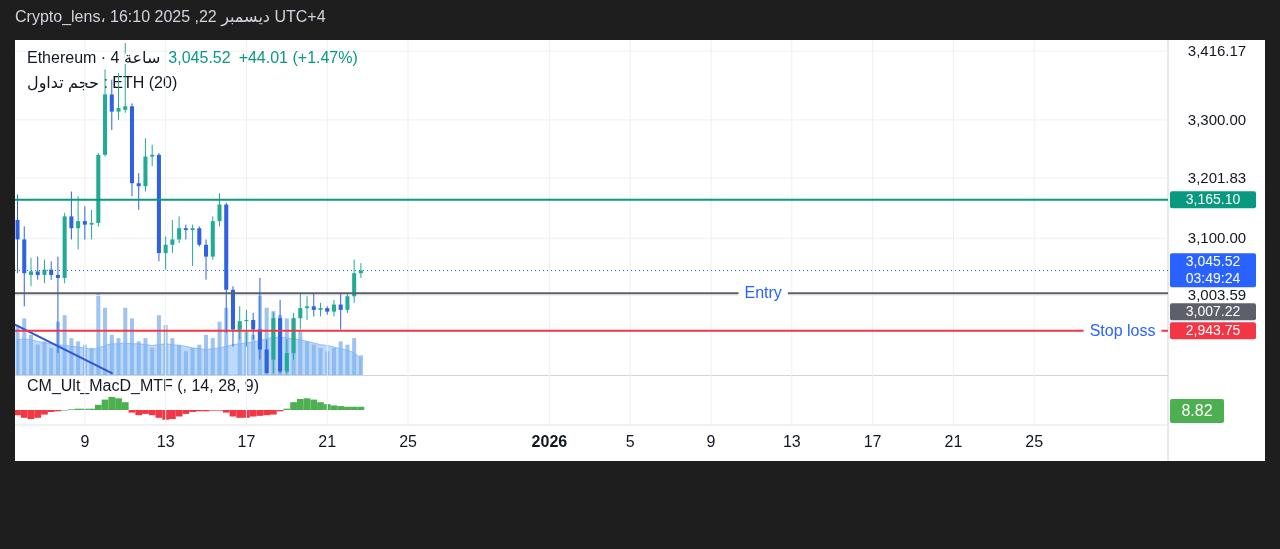 The image size is (1280, 549). Describe the element at coordinates (170, 17) in the screenshot. I see `chart-title: Crypto_lens، ديسمبر 22, 2025 16:10 UTC+4` at that location.